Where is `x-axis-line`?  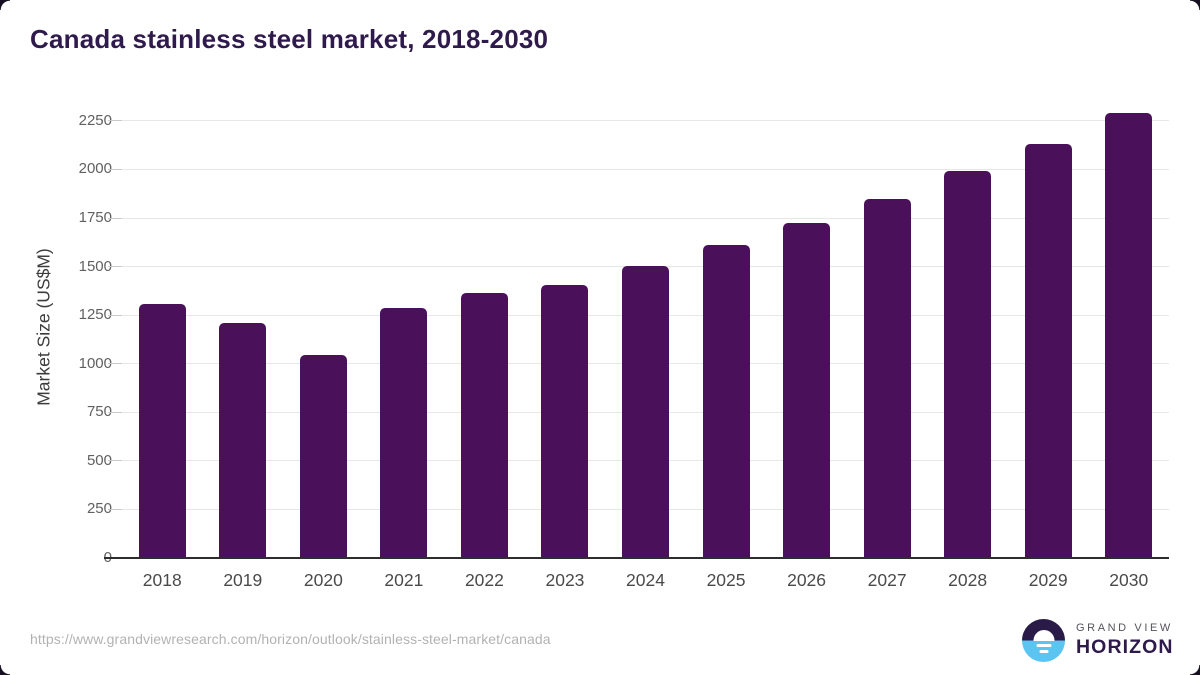 x-axis-line is located at coordinates (636, 558).